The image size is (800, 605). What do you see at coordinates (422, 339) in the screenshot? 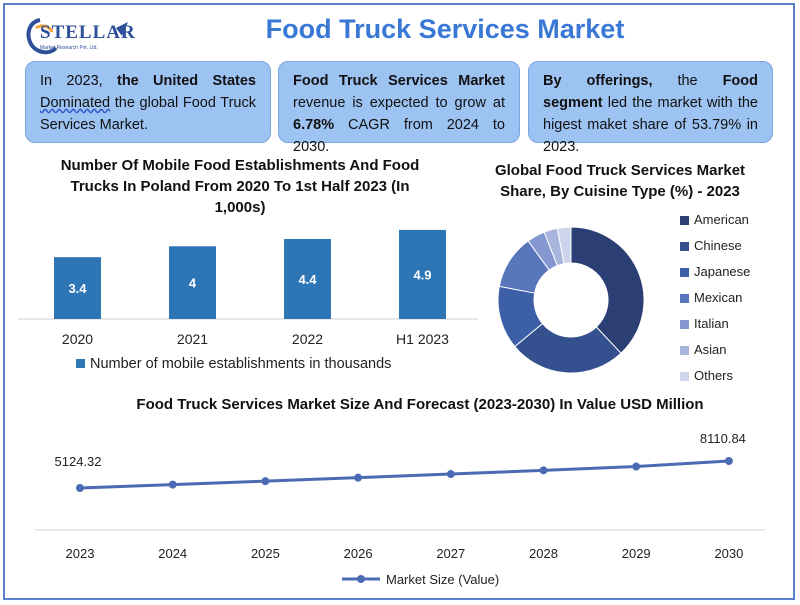
I see `bar-category-label: H1 2023` at bounding box center [422, 339].